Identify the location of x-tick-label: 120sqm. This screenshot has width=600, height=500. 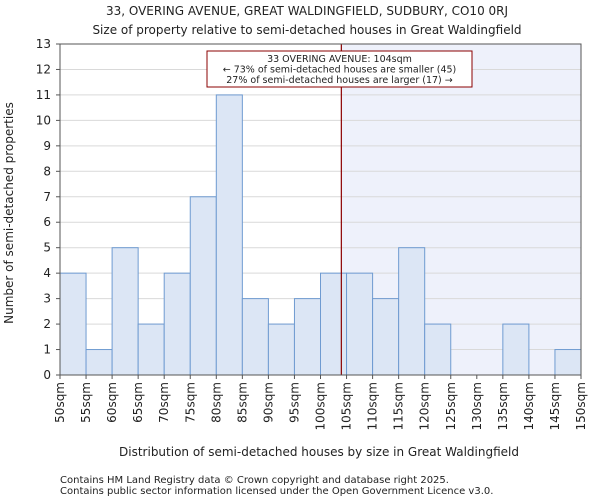
(425, 406).